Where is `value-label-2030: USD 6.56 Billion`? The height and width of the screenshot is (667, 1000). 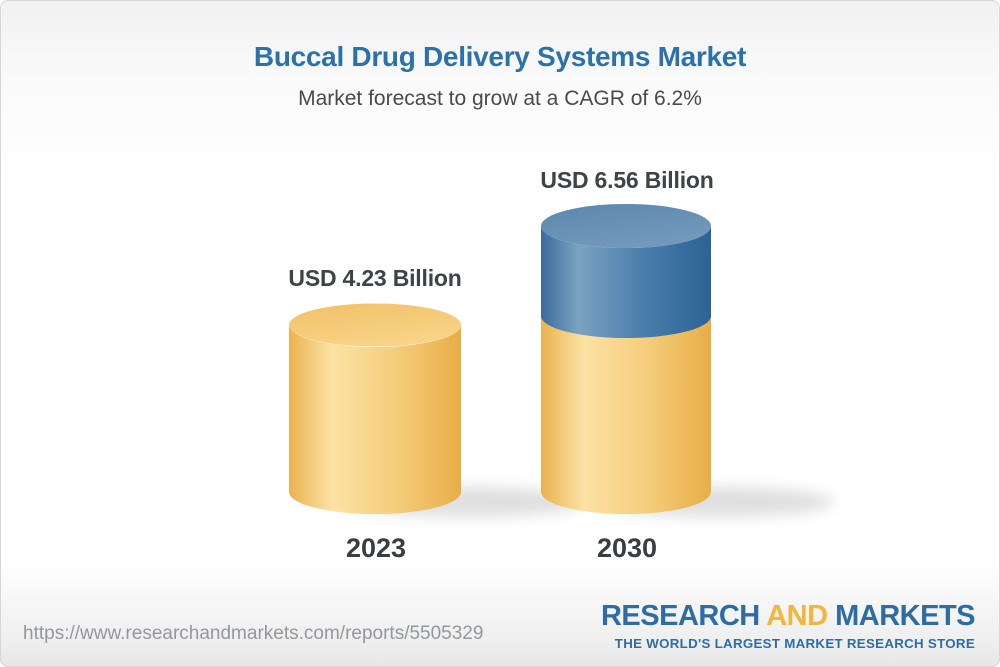 value-label-2030: USD 6.56 Billion is located at coordinates (627, 180).